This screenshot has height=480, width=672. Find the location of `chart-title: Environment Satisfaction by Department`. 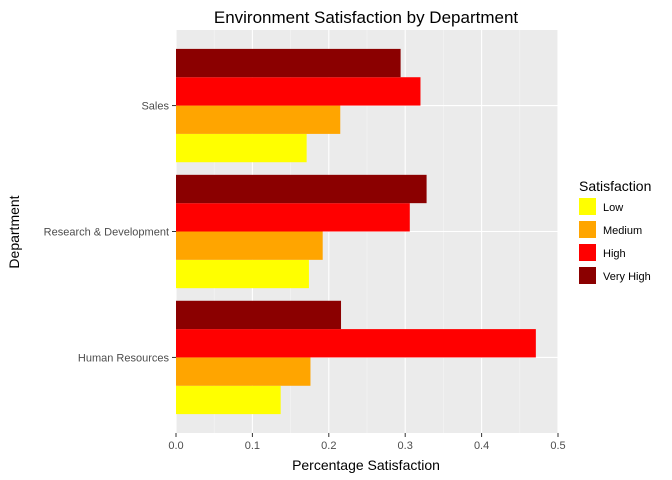

chart-title: Environment Satisfaction by Department is located at coordinates (366, 17).